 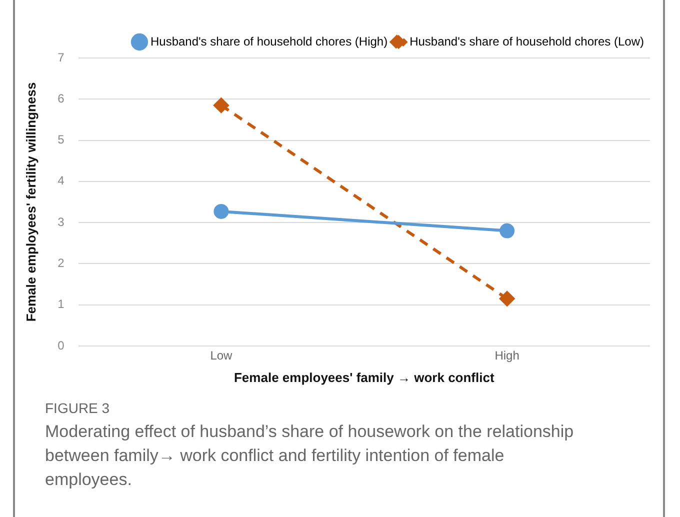 I want to click on y-tick-label: 0, so click(x=61, y=345).